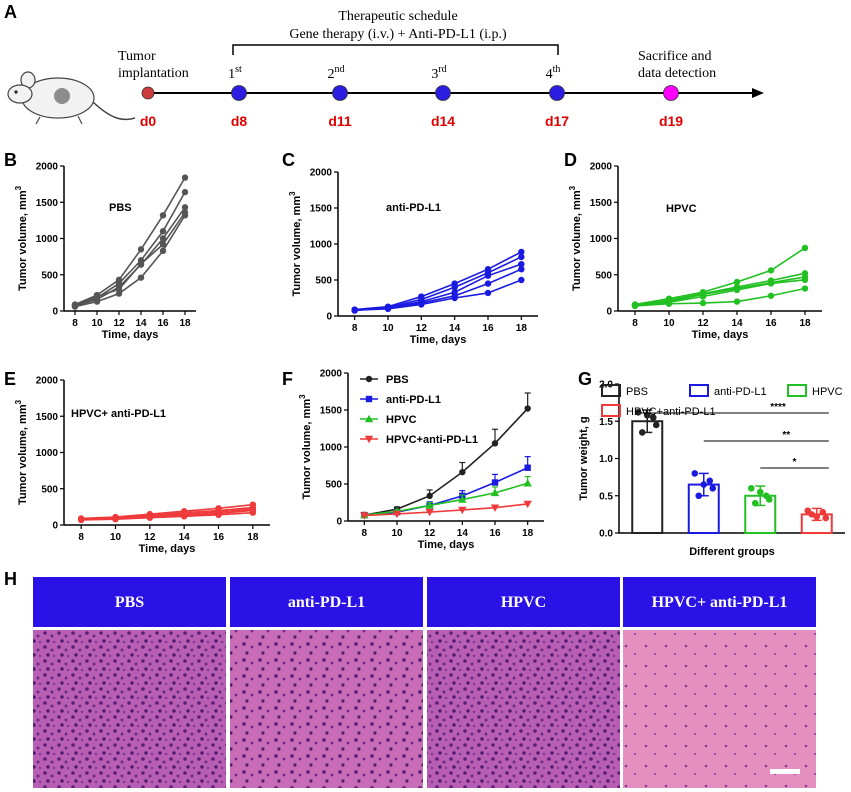 The height and width of the screenshot is (792, 851). I want to click on day-label-d14: d14, so click(443, 121).